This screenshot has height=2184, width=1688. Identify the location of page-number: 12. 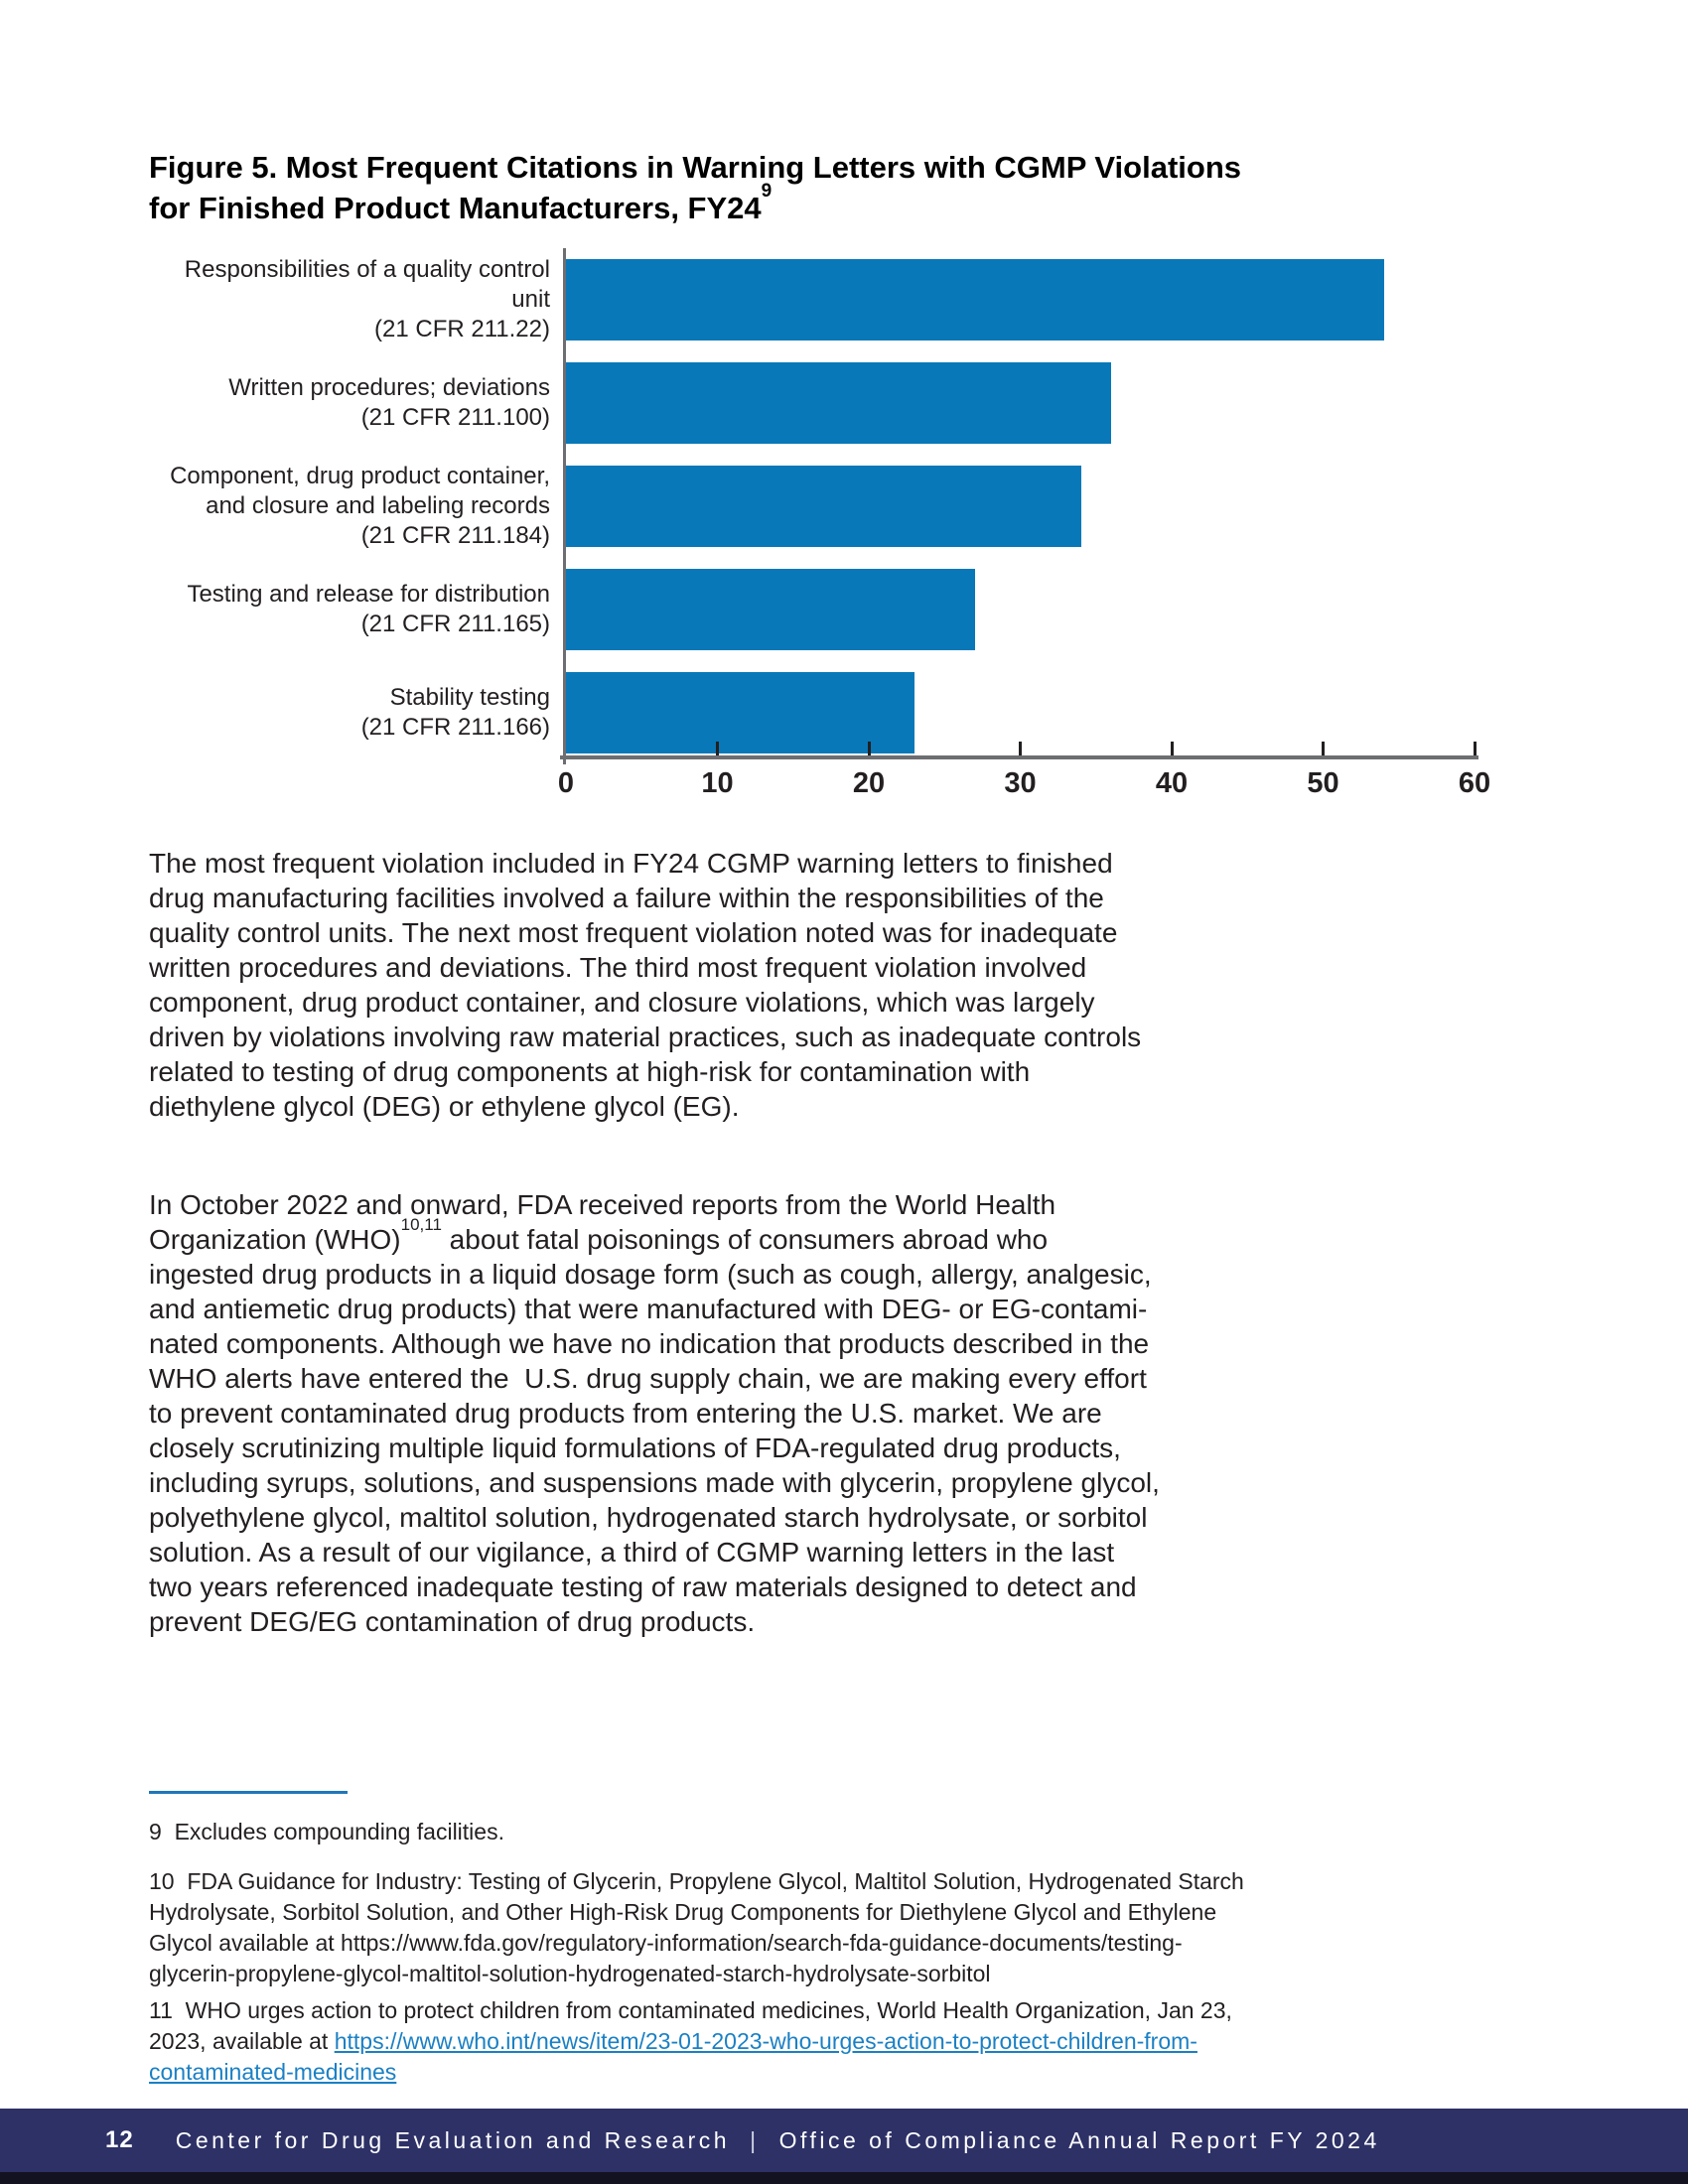
(119, 2139).